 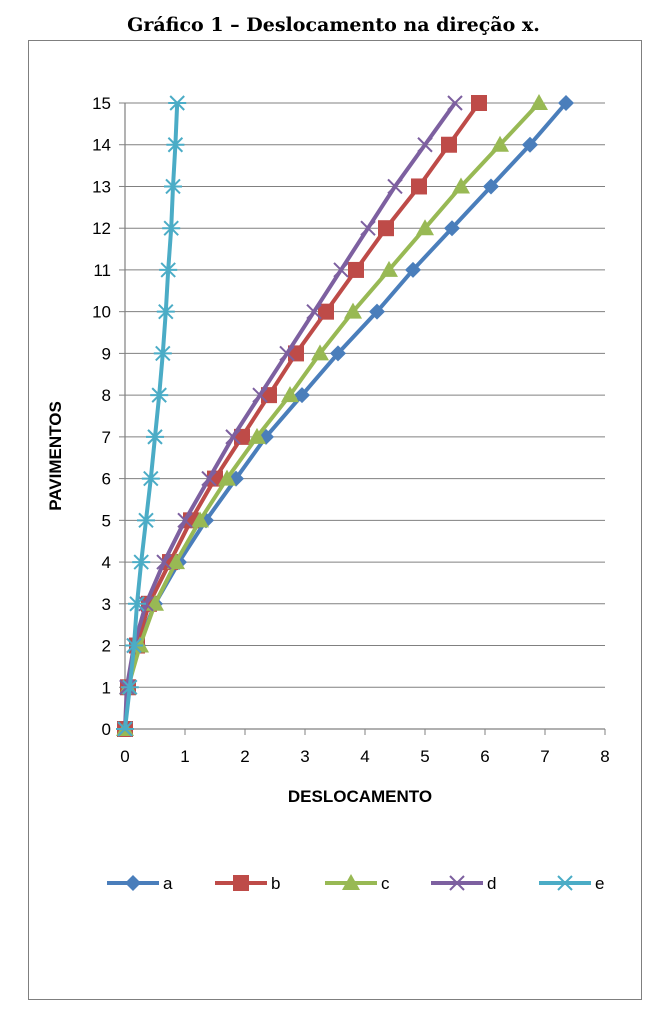 What do you see at coordinates (101, 103) in the screenshot?
I see `y-tick-label: 15` at bounding box center [101, 103].